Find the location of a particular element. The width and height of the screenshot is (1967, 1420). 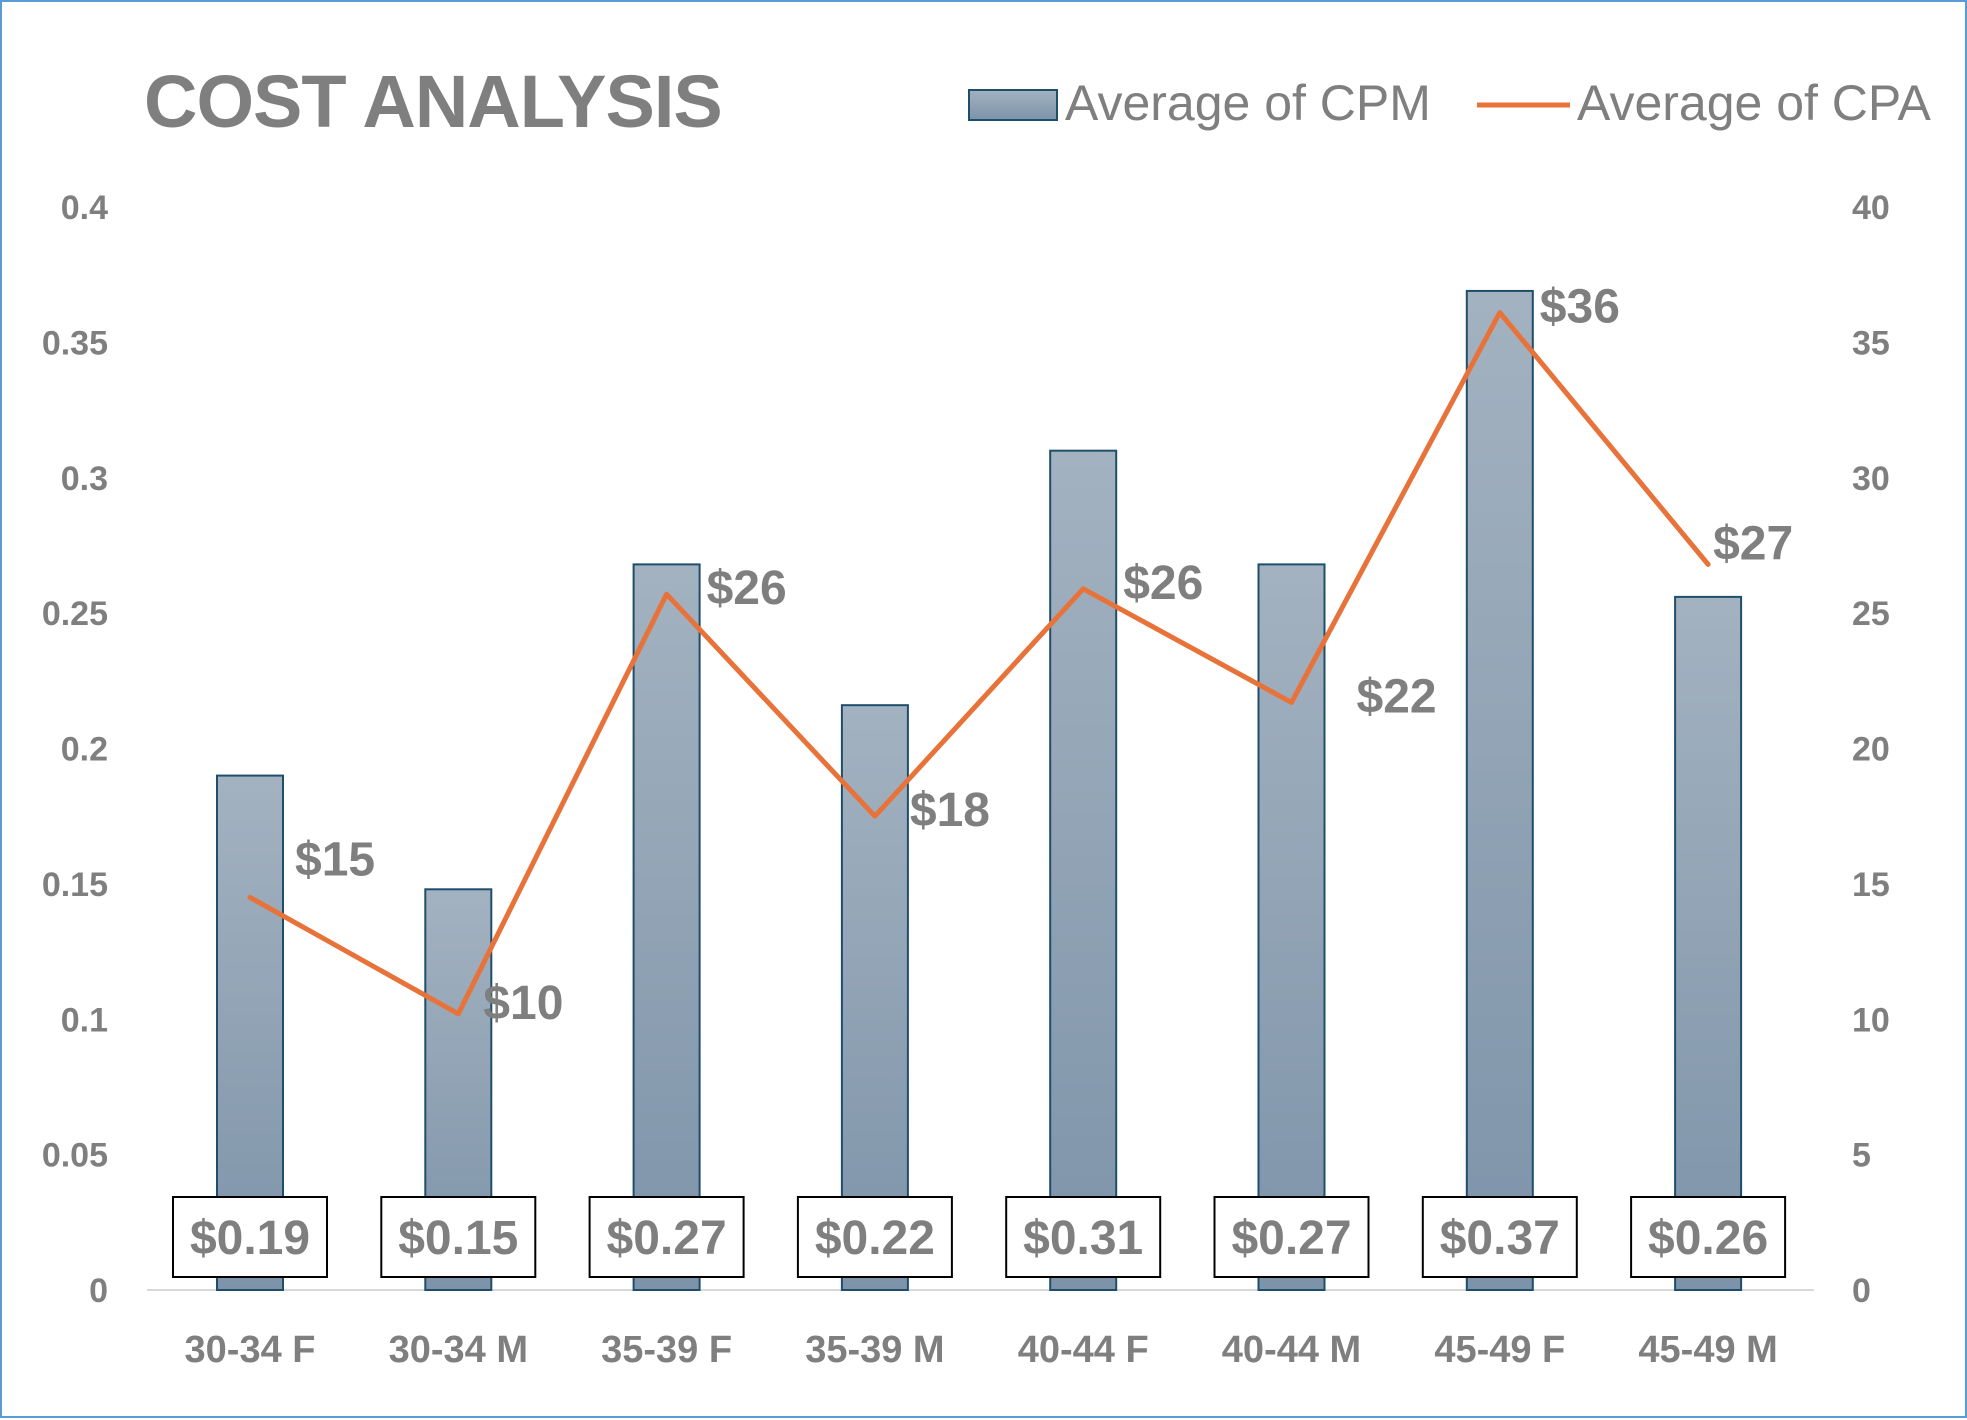

right-tick-label: 30 is located at coordinates (1871, 479).